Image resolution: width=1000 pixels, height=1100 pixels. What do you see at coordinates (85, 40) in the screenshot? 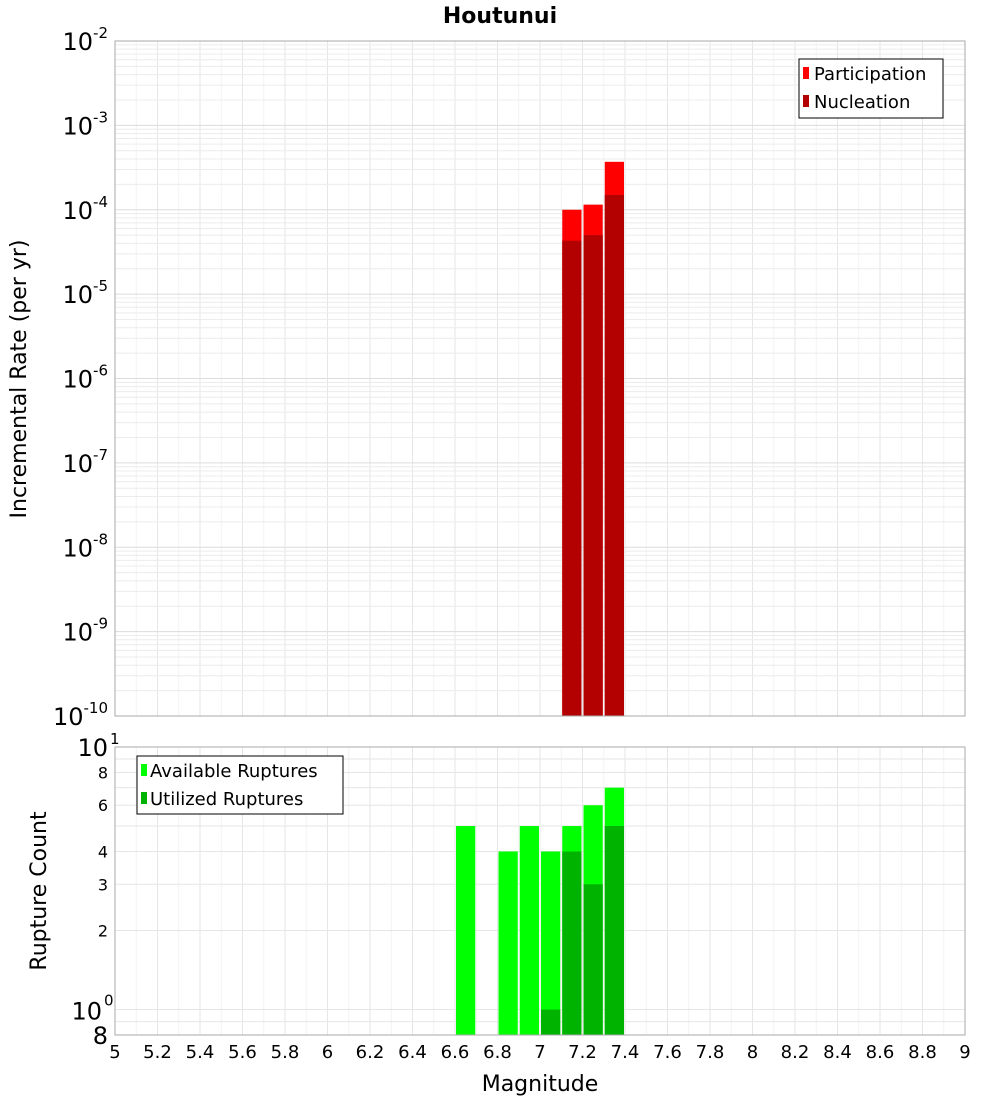
I see `y-tick-label: 10⁻²` at bounding box center [85, 40].